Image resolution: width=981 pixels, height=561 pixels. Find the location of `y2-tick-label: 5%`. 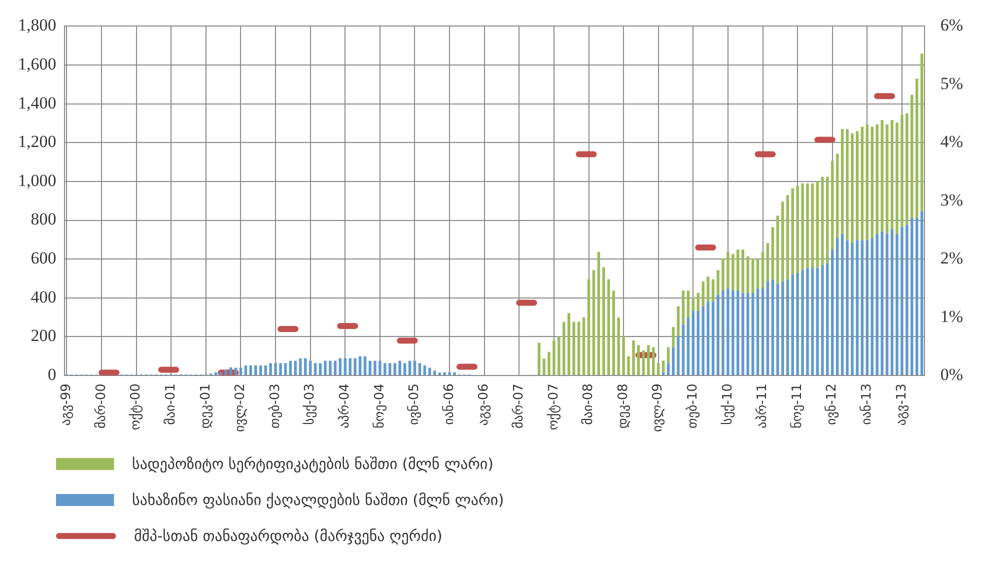

y2-tick-label: 5% is located at coordinates (952, 83).